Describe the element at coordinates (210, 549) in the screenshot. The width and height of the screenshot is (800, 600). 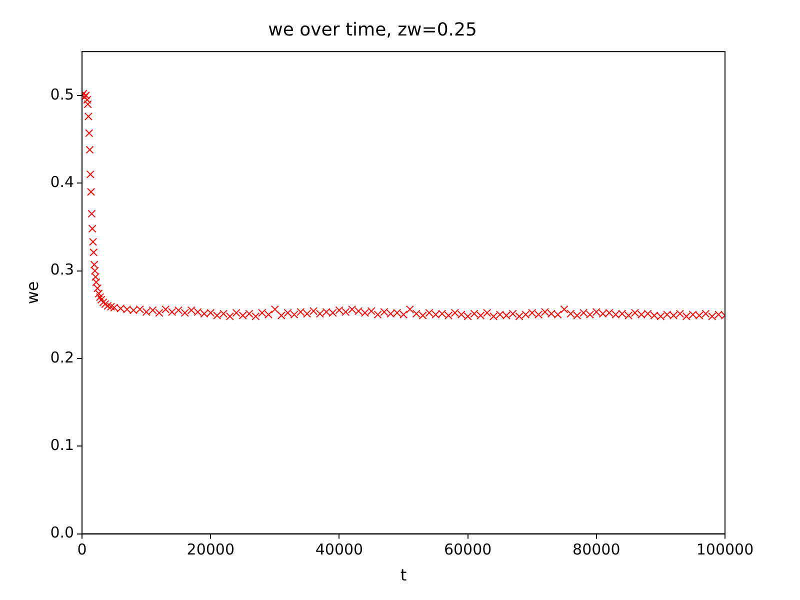
I see `x-tick-label: 20000` at that location.